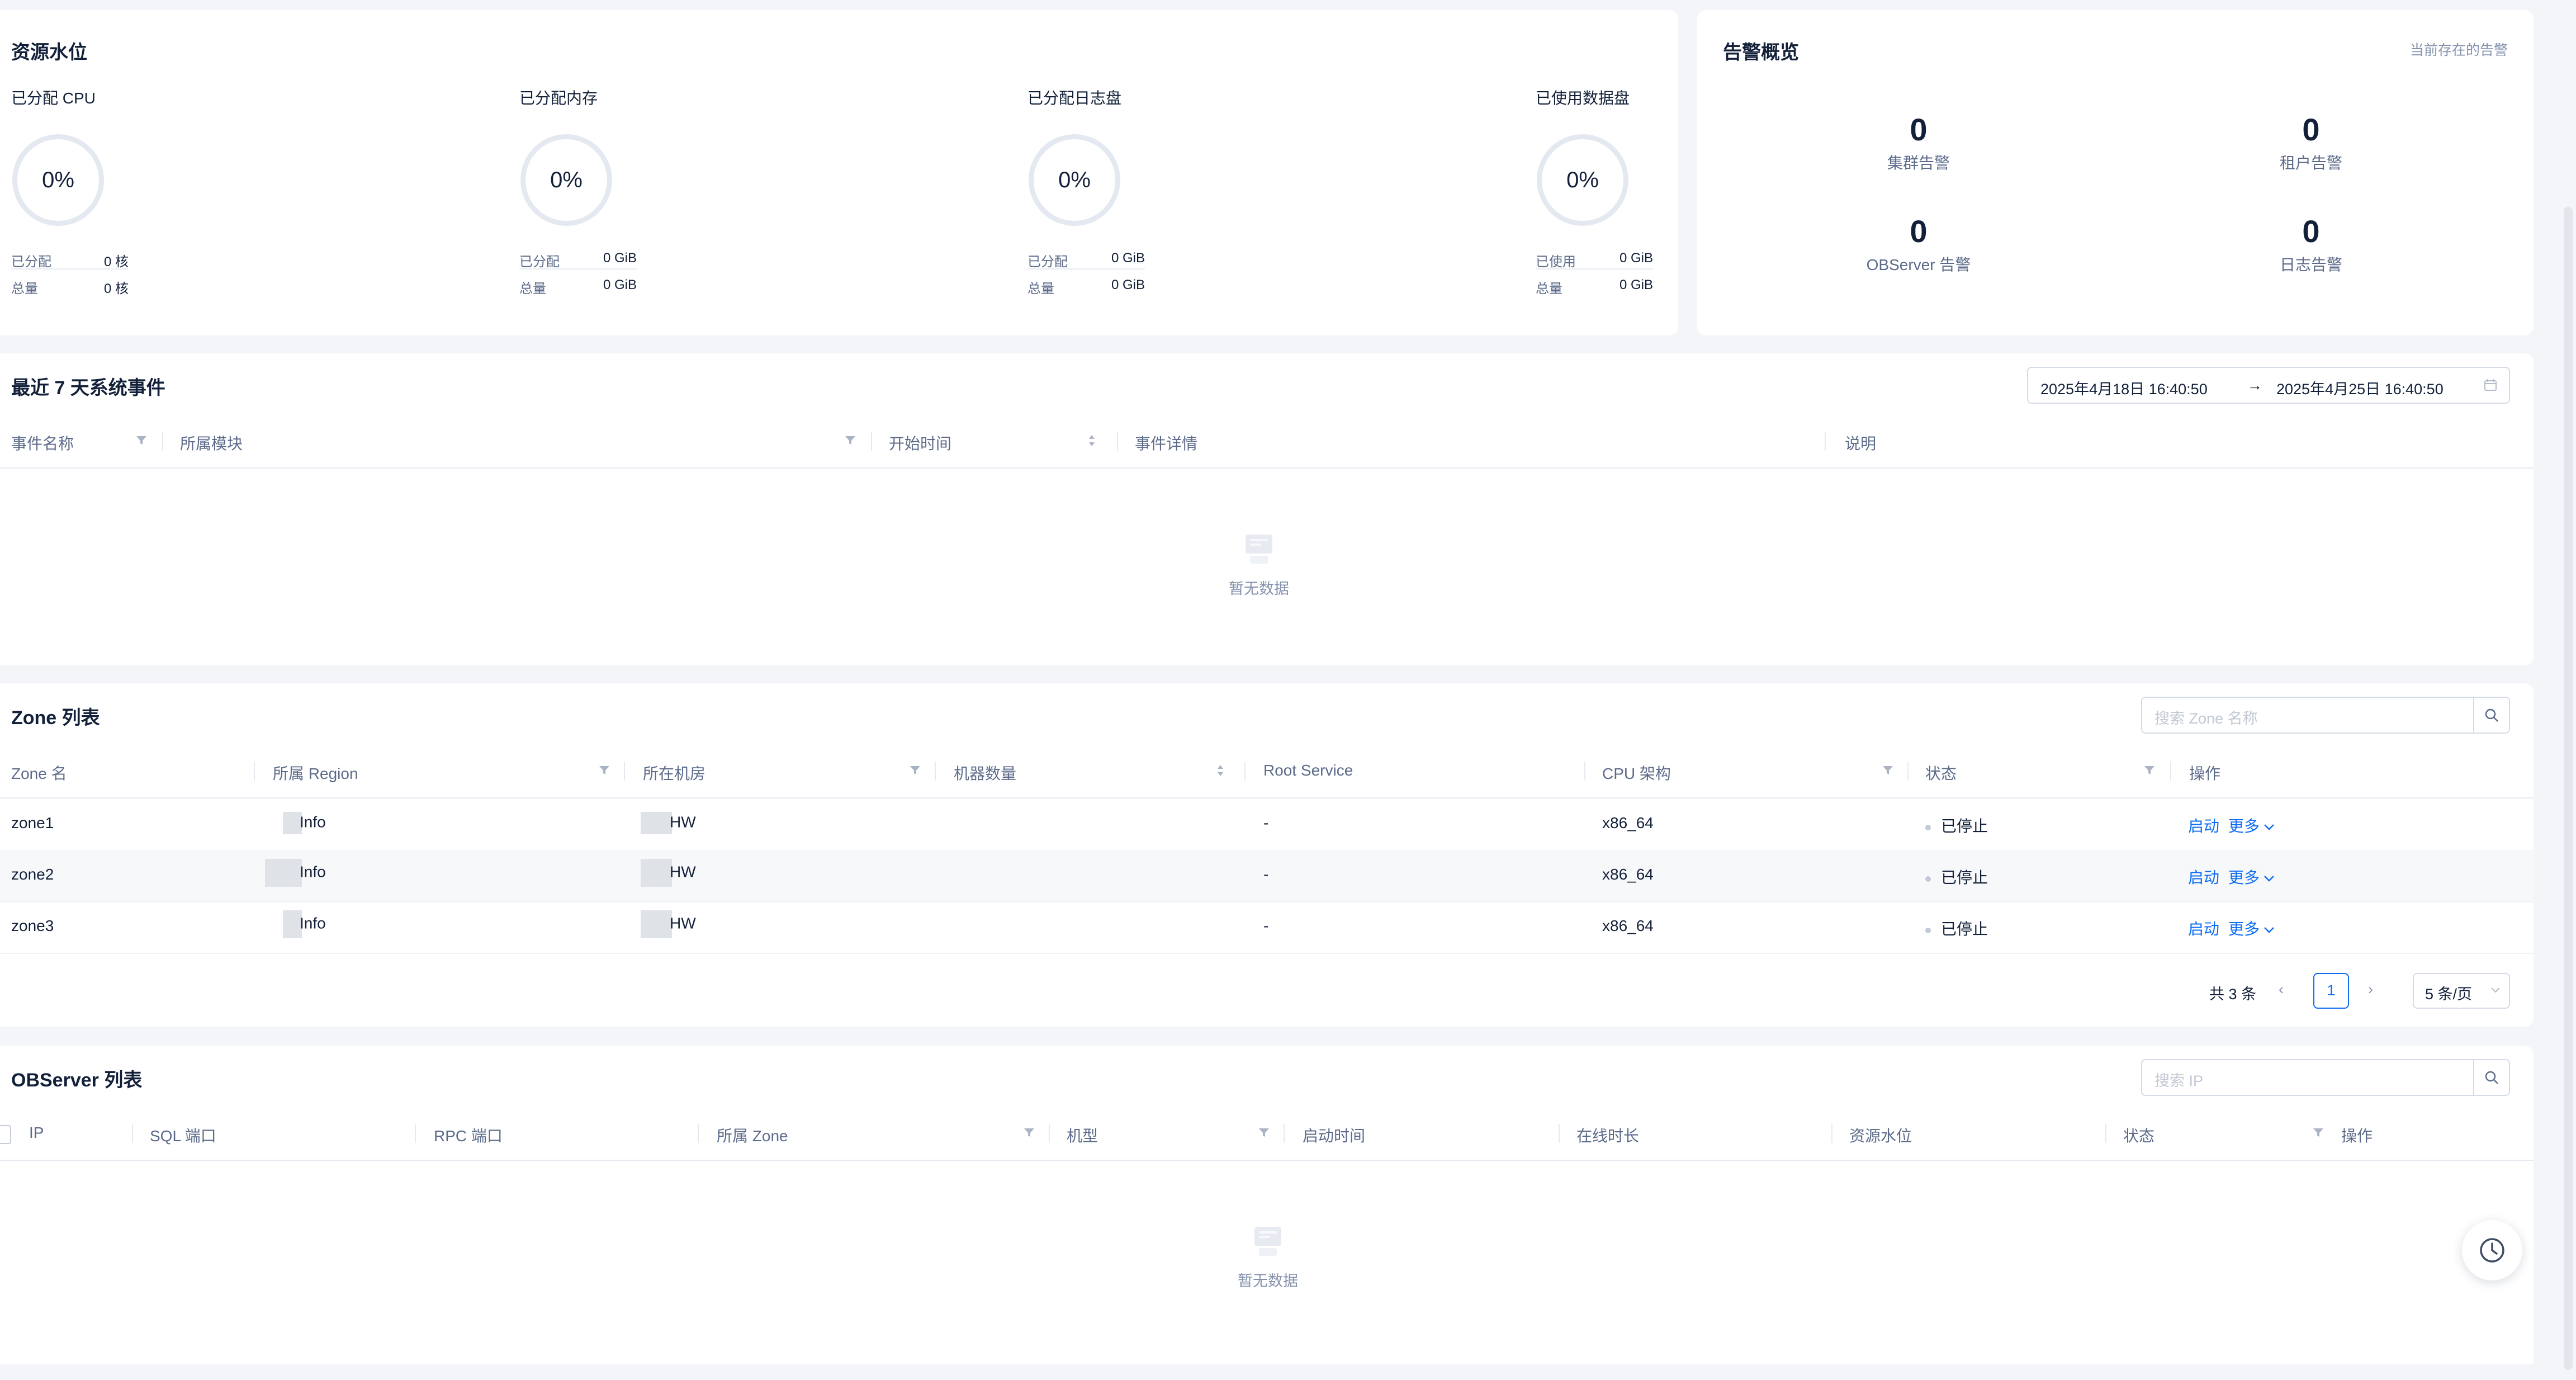 Image resolution: width=2576 pixels, height=1380 pixels. Describe the element at coordinates (183, 1136) in the screenshot. I see `col-sql-port: SQL 端口` at that location.